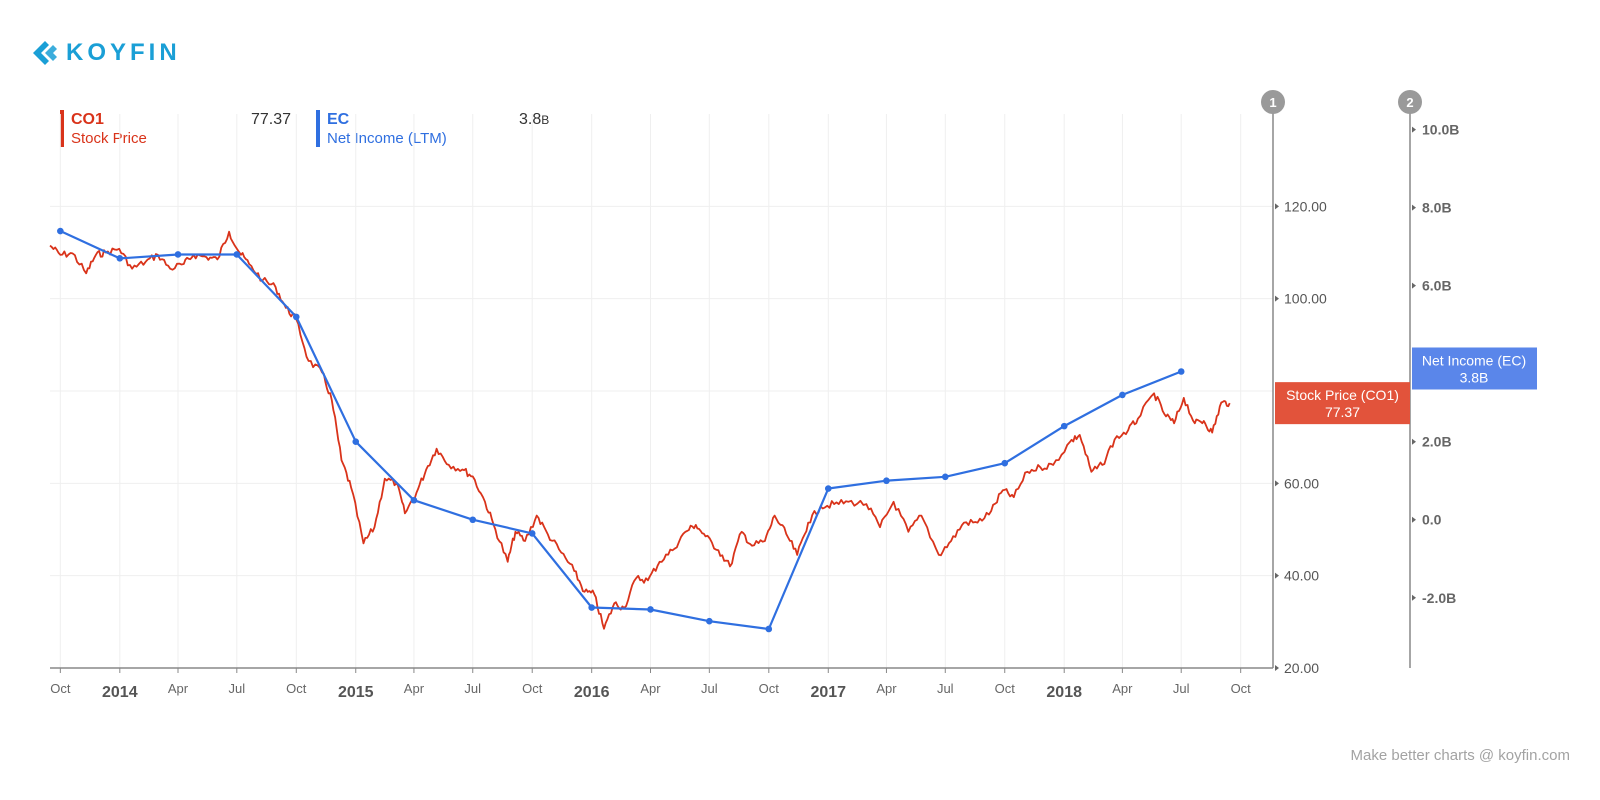  I want to click on y2-tick-label: 0.0, so click(1432, 520).